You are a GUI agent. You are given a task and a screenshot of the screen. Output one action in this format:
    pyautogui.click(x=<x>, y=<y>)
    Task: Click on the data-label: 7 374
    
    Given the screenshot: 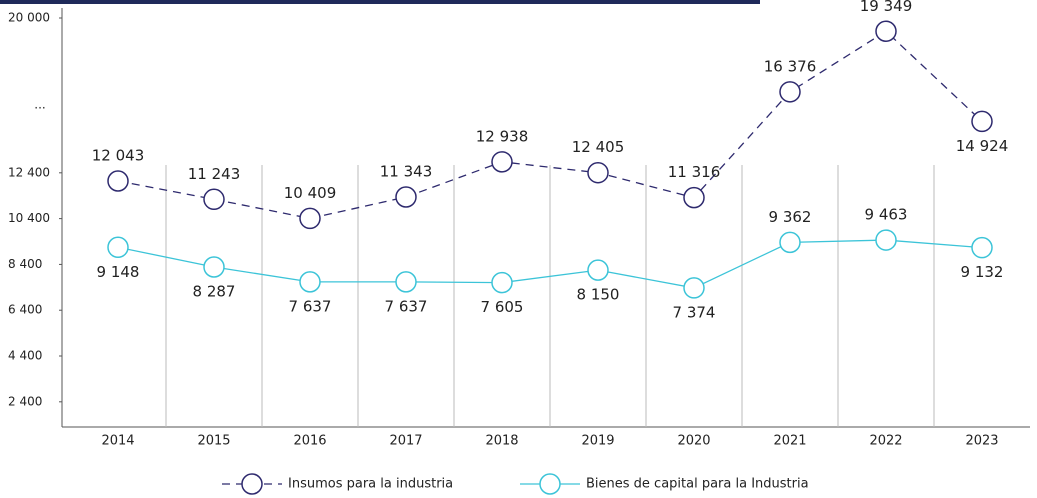 What is the action you would take?
    pyautogui.click(x=694, y=312)
    